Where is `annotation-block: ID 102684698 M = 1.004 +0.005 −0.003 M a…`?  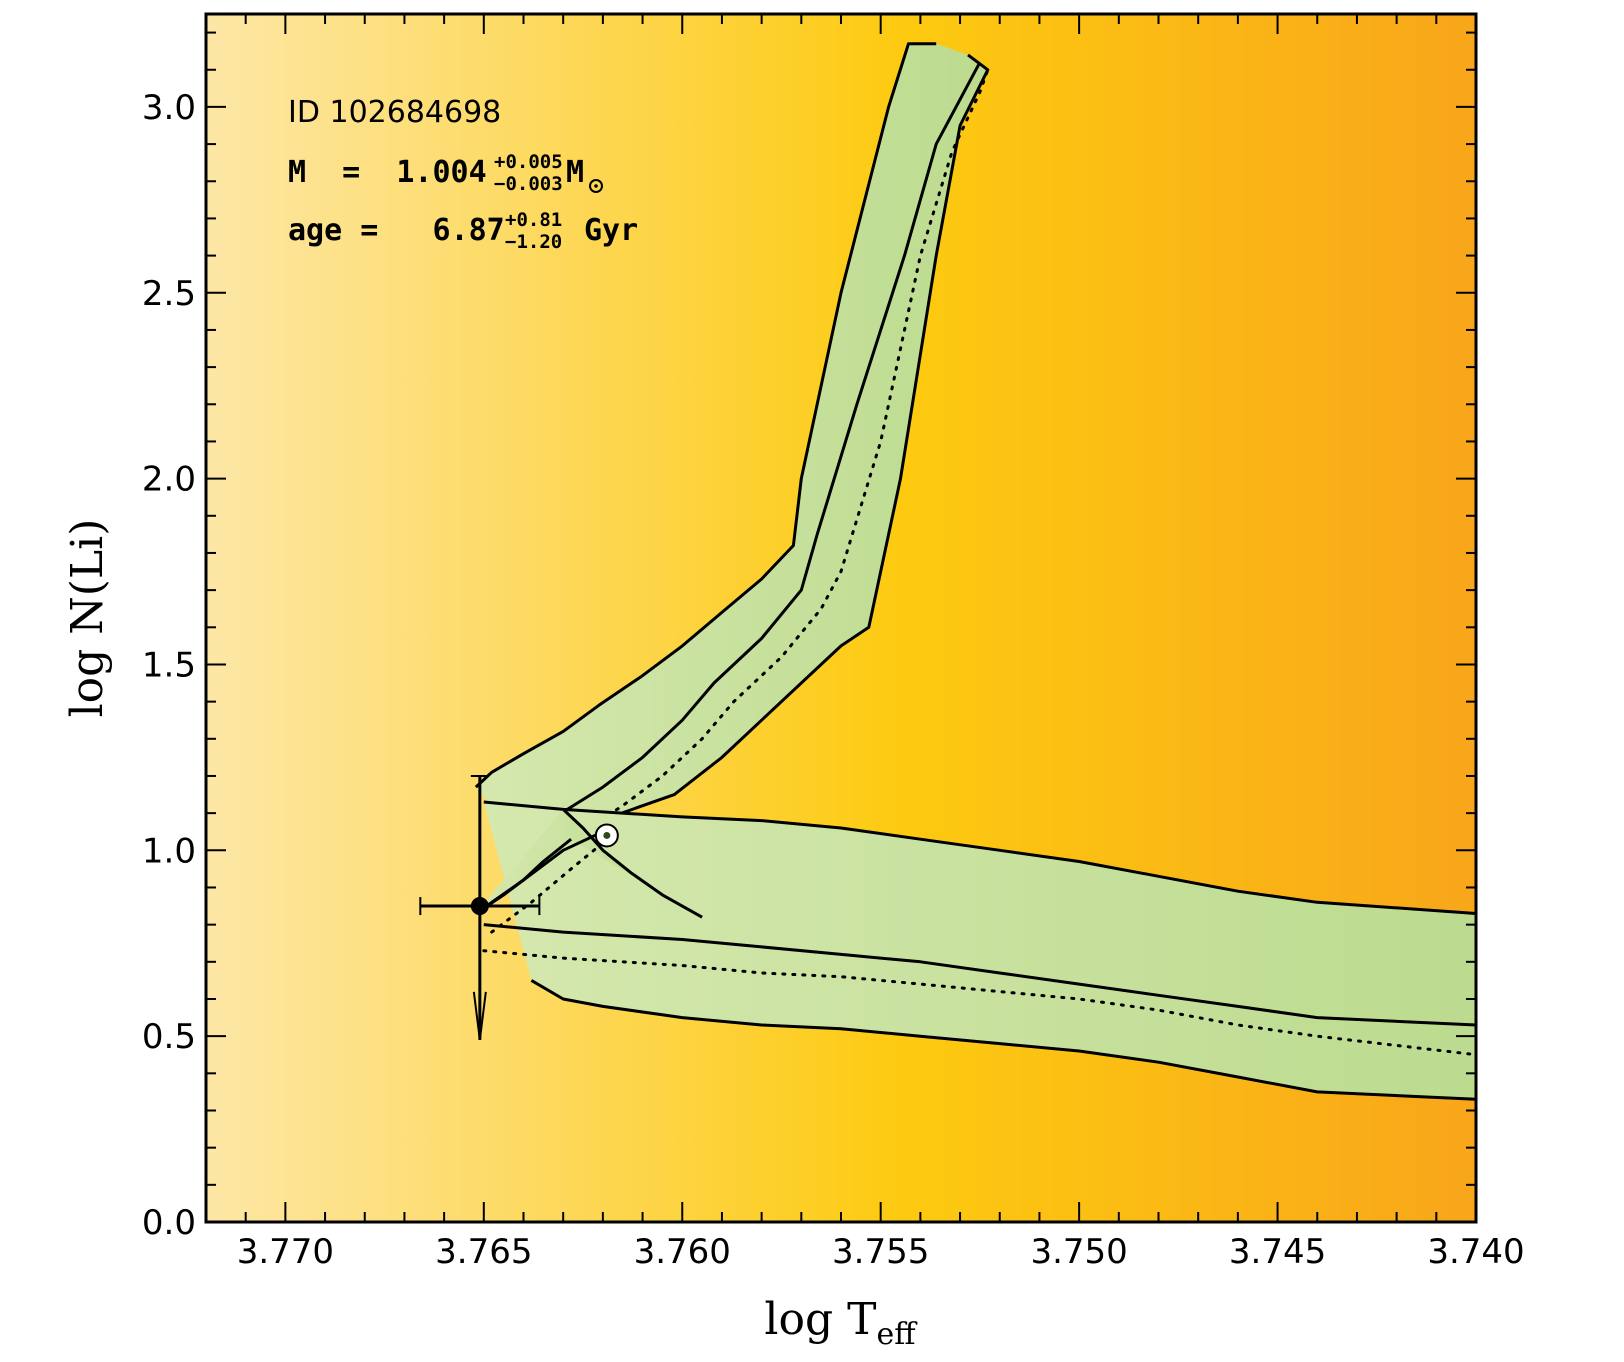 annotation-block: ID 102684698 M = 1.004 +0.005 −0.003 M a… is located at coordinates (463, 174).